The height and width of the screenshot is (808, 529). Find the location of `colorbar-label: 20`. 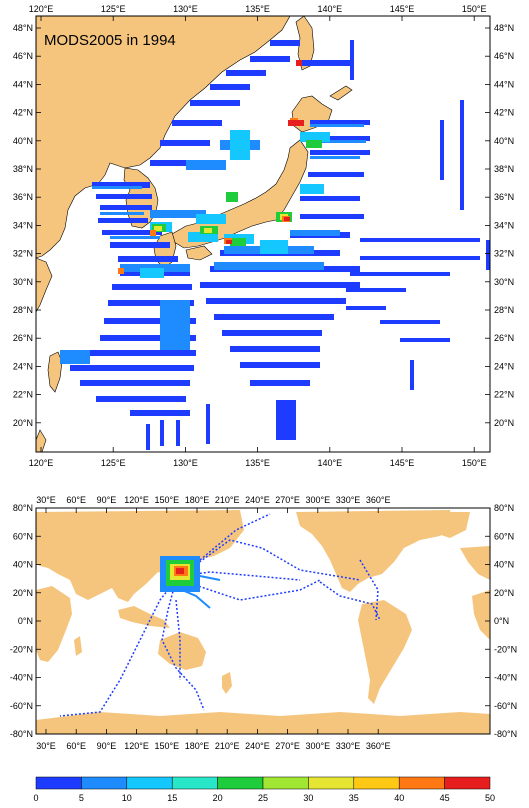

colorbar-label: 20 is located at coordinates (218, 798).